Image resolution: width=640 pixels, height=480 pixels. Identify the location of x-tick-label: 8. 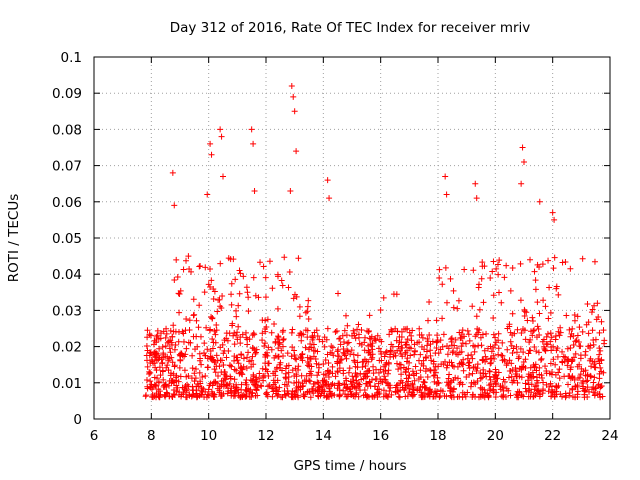
(151, 436).